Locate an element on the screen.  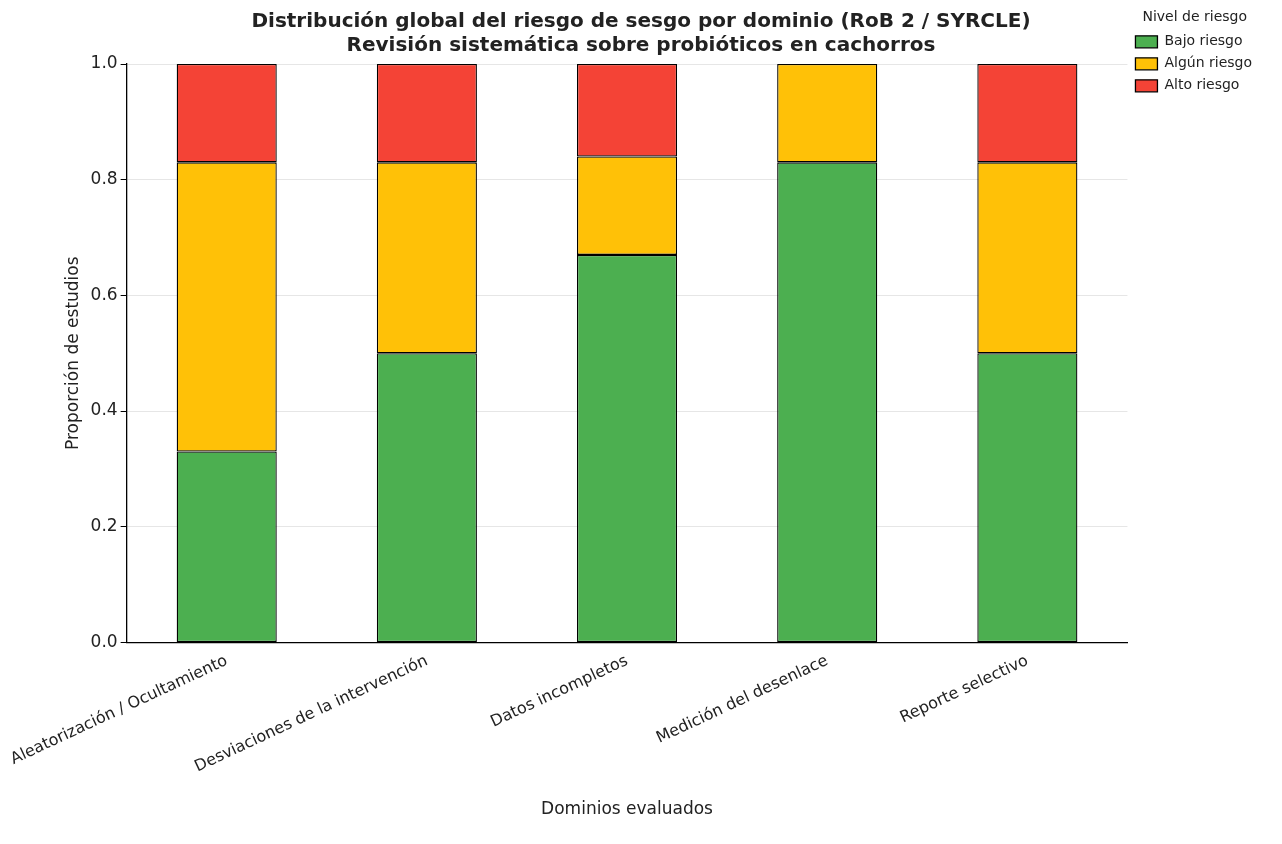
legend-label: Bajo riesgo is located at coordinates (1203, 40).